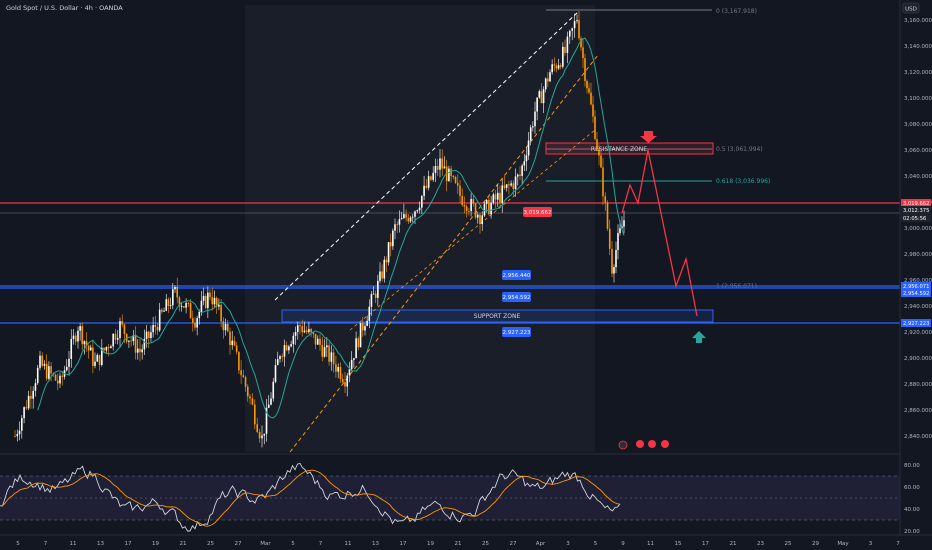  What do you see at coordinates (916, 287) in the screenshot?
I see `price-badge-text: 2,956.071` at bounding box center [916, 287].